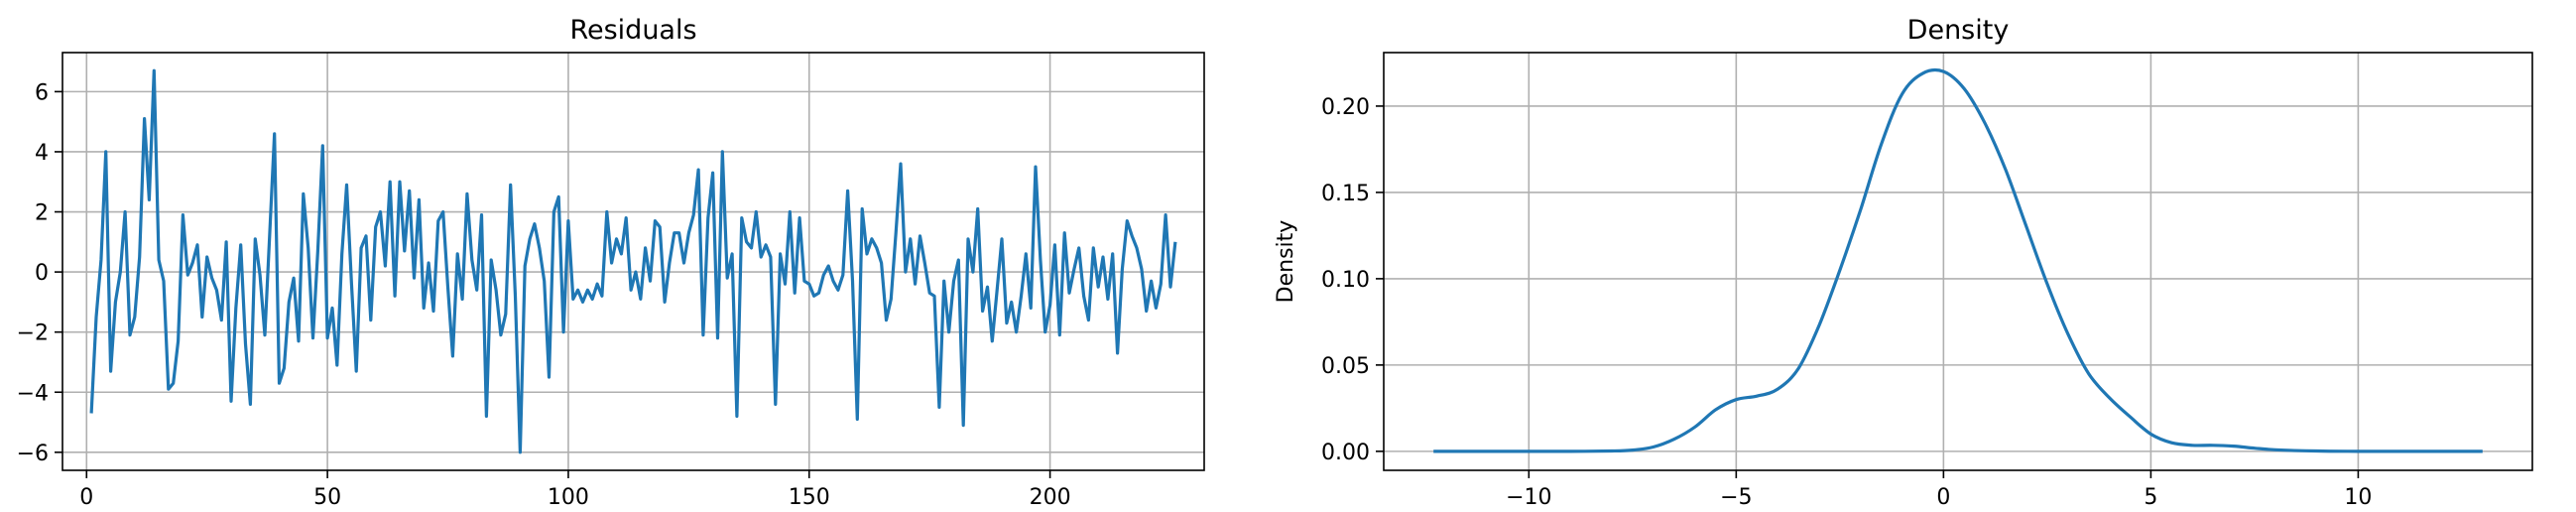  I want to click on y-tick-label: 6, so click(42, 92).